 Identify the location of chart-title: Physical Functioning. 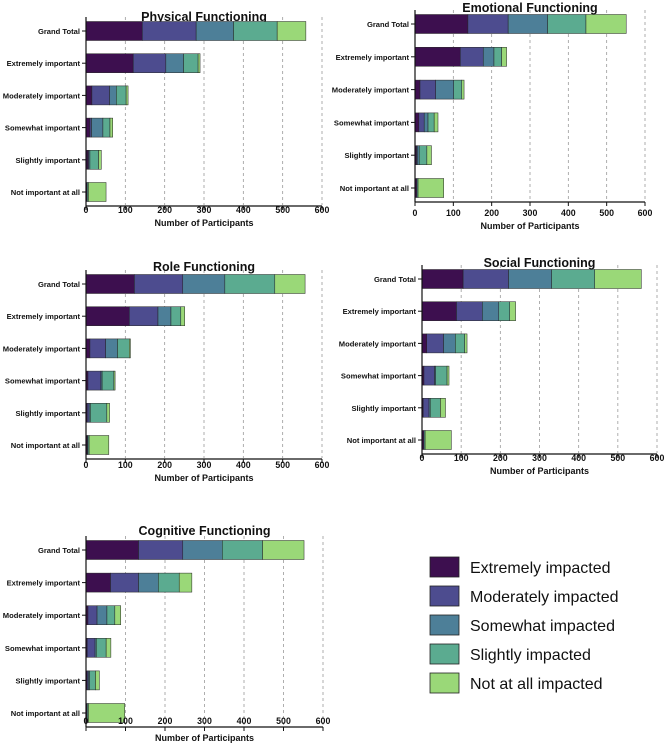
(204, 17).